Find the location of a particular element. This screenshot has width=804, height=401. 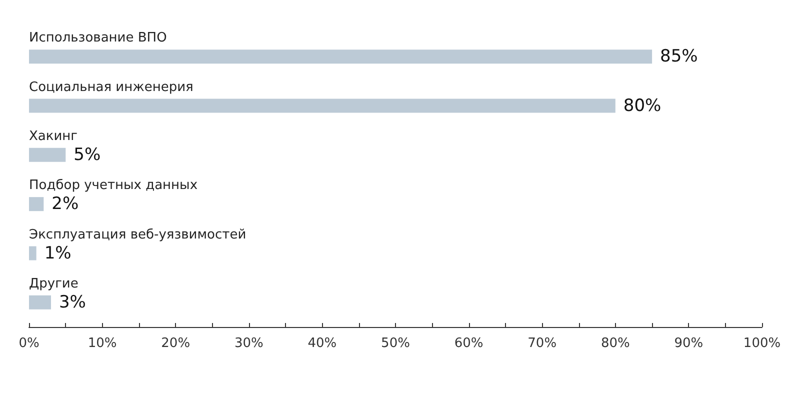

x-tick-label: 30% is located at coordinates (249, 343).